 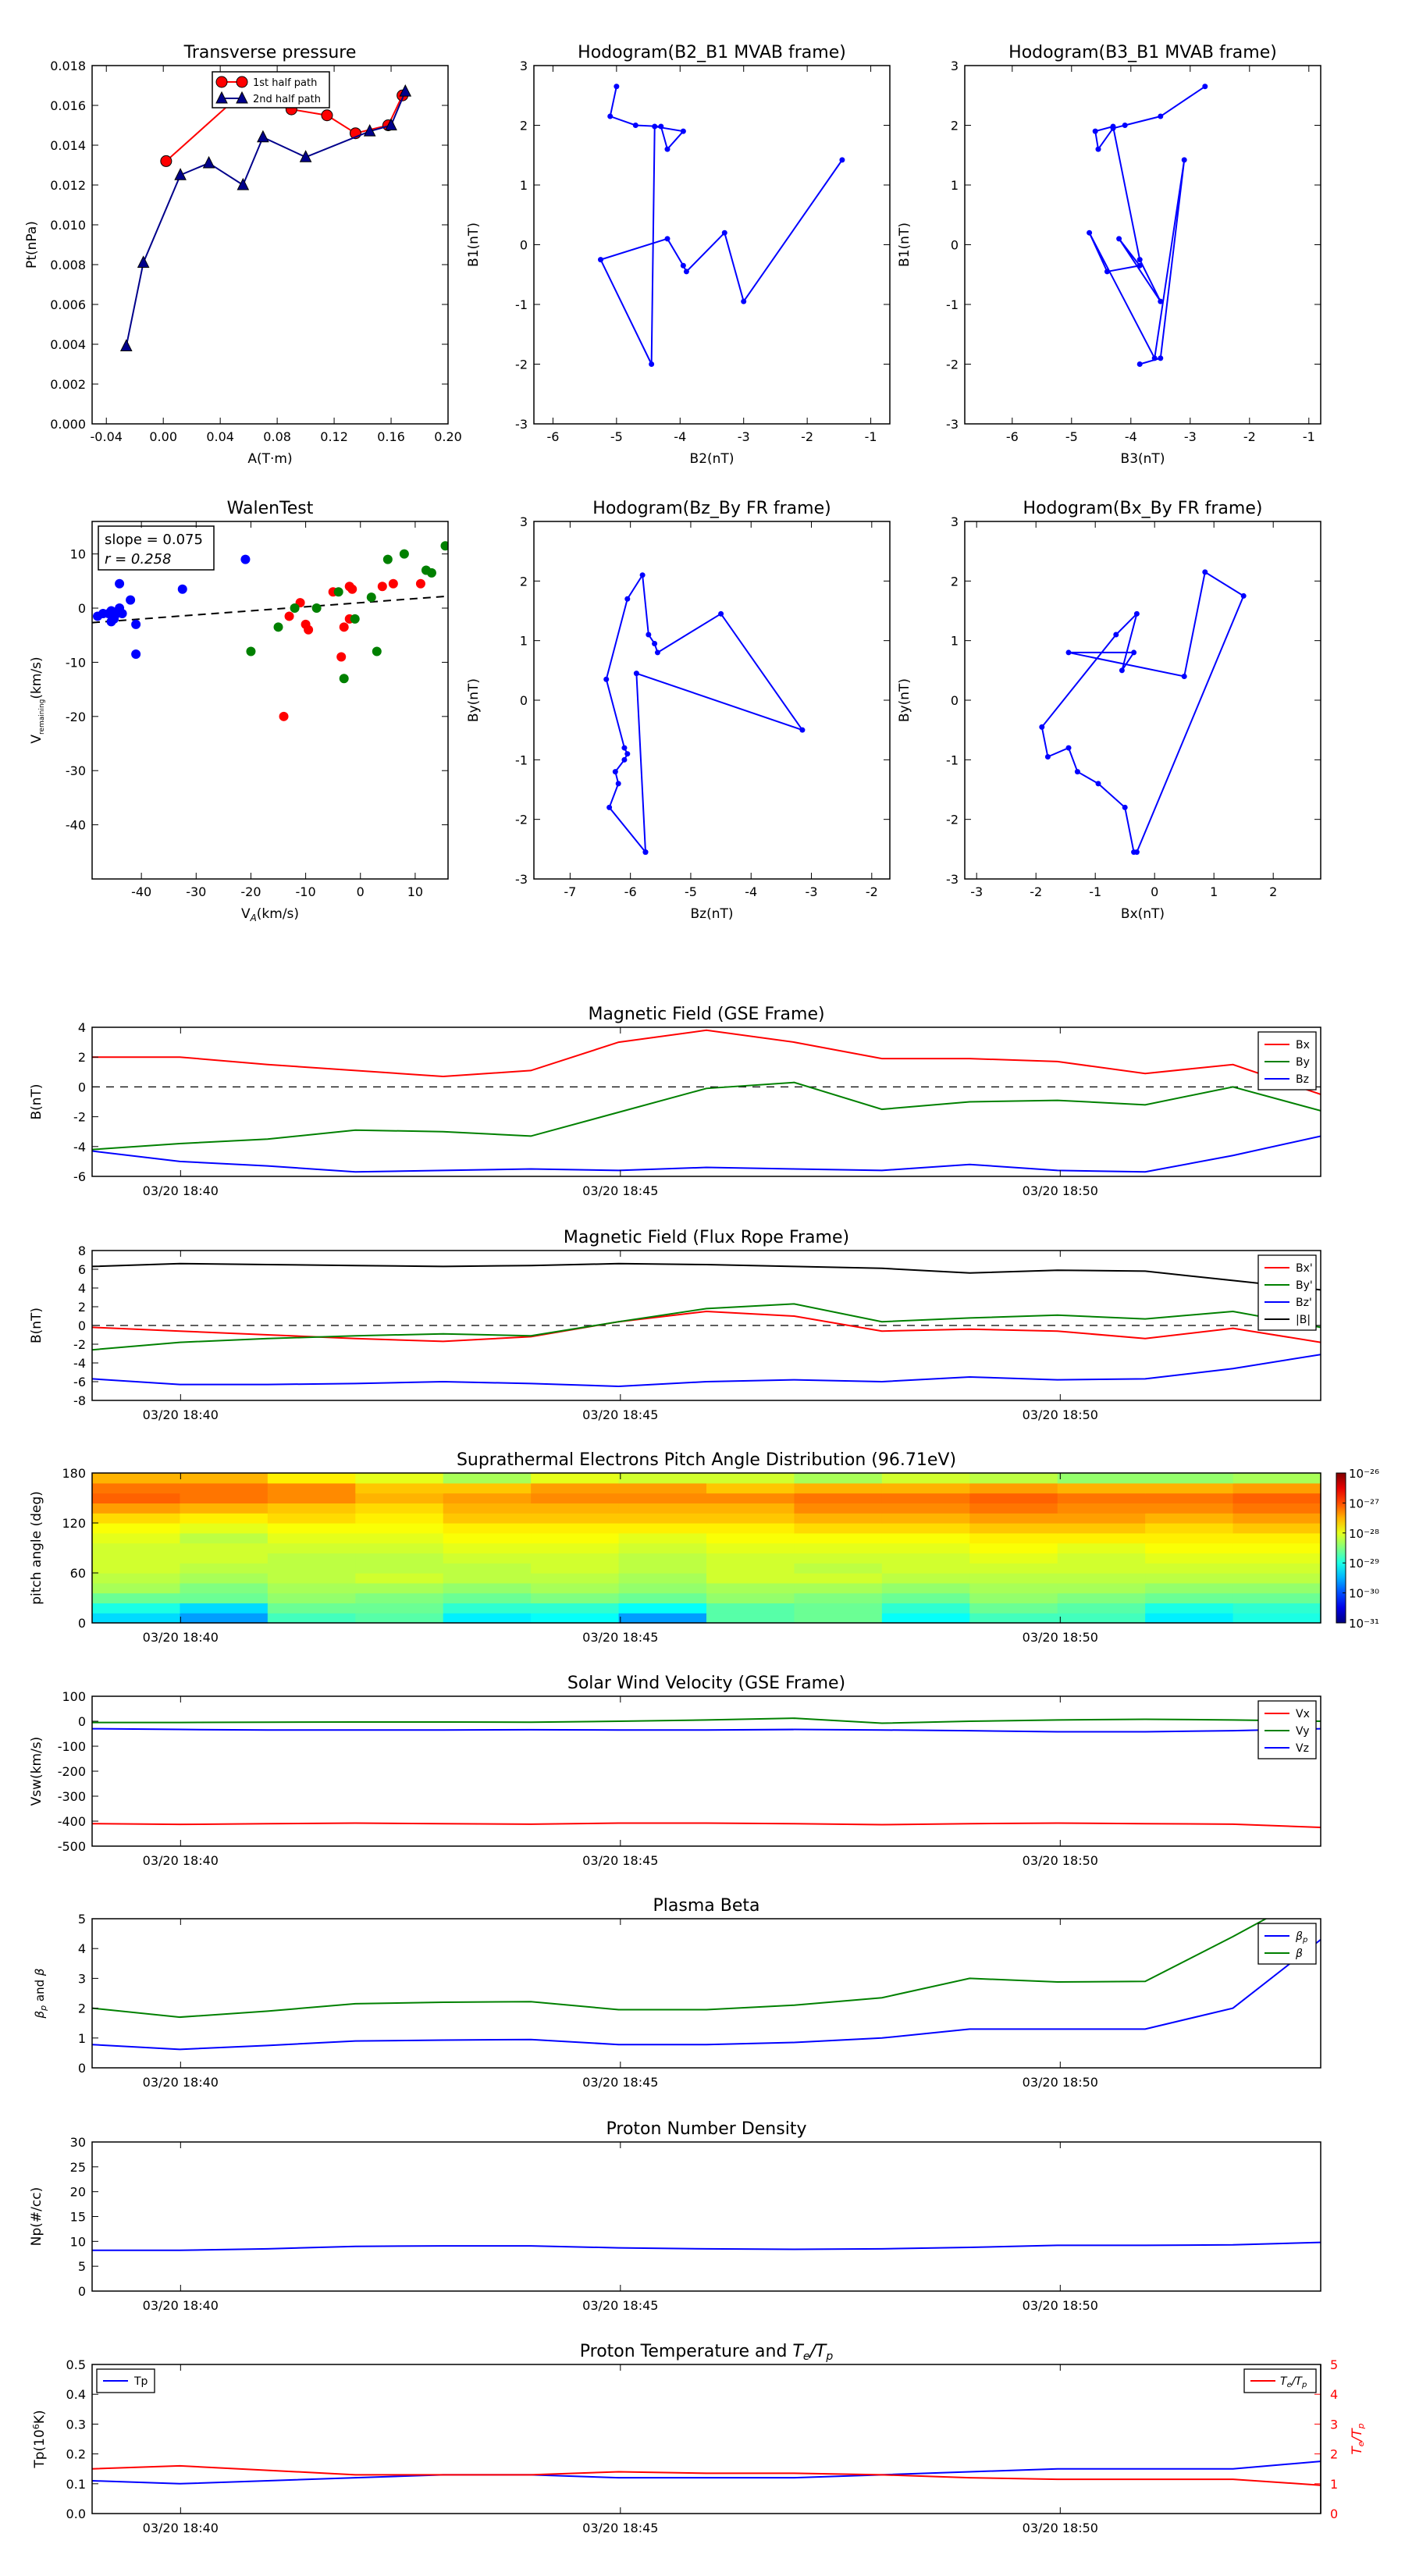 I want to click on series-line-hodogram, so click(x=705, y=712).